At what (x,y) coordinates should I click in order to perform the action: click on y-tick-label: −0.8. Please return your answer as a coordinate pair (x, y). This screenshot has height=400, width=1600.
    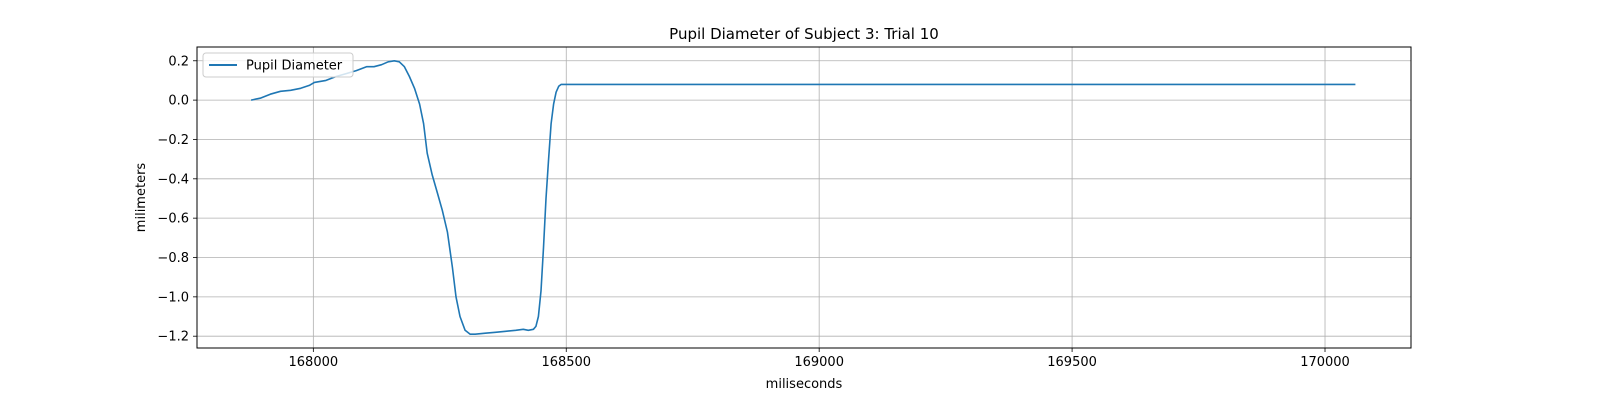
    Looking at the image, I should click on (173, 258).